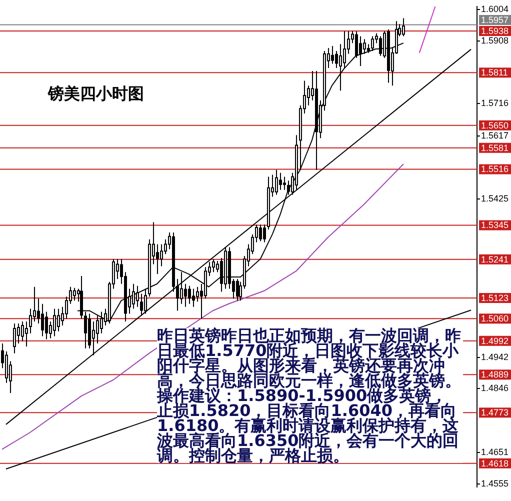  I want to click on ref-line-label: 1.4889, so click(495, 375).